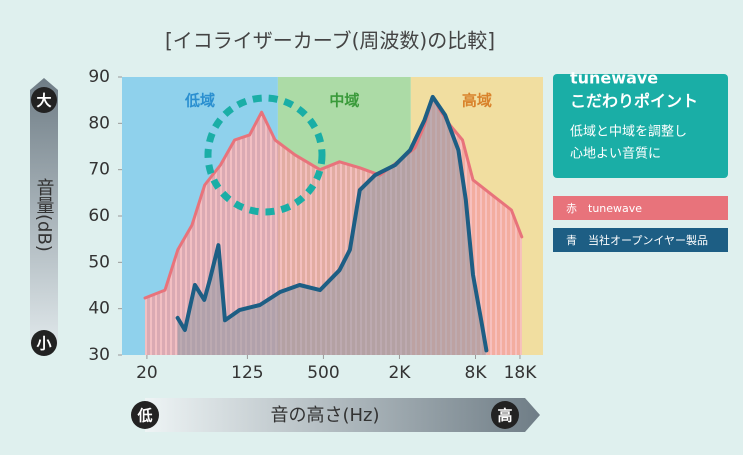  I want to click on y-tick-label: 80, so click(99, 123).